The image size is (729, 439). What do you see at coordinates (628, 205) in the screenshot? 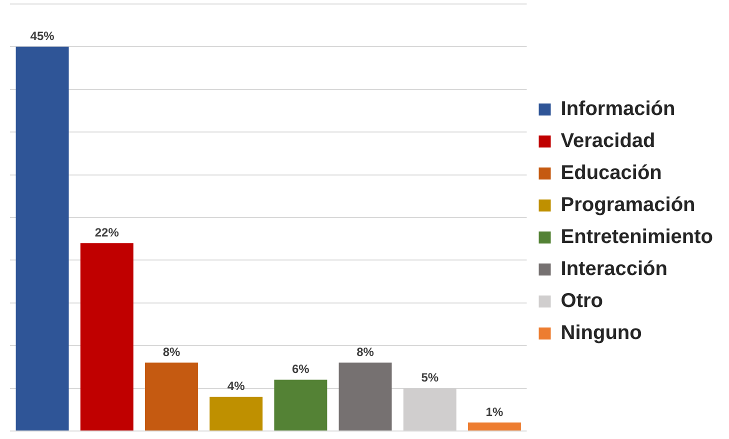
I see `legend-label: Programación` at bounding box center [628, 205].